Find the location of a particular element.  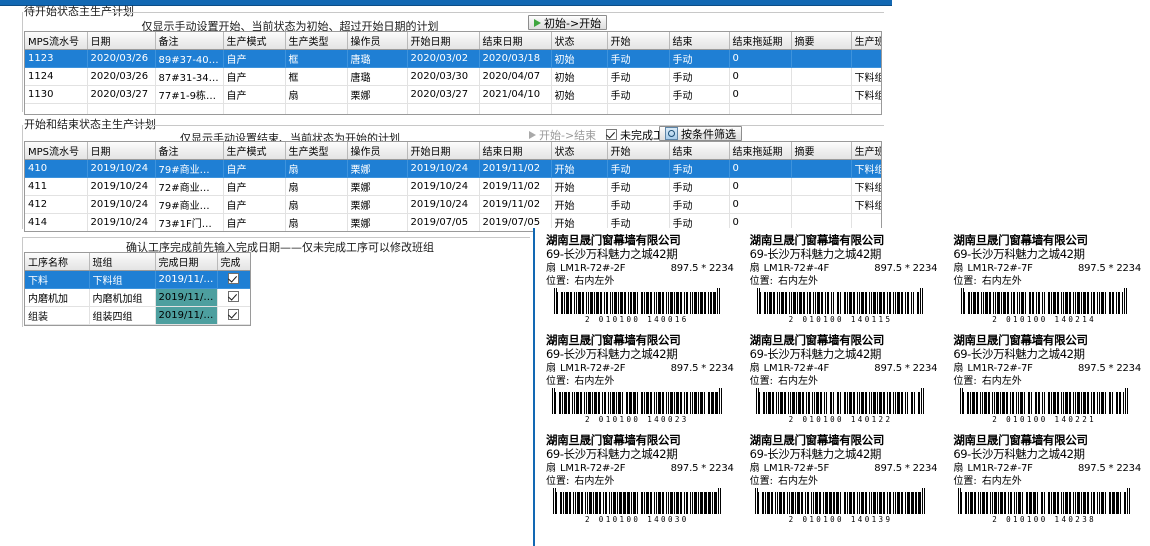

column-header-2: 完成日期 is located at coordinates (186, 262).